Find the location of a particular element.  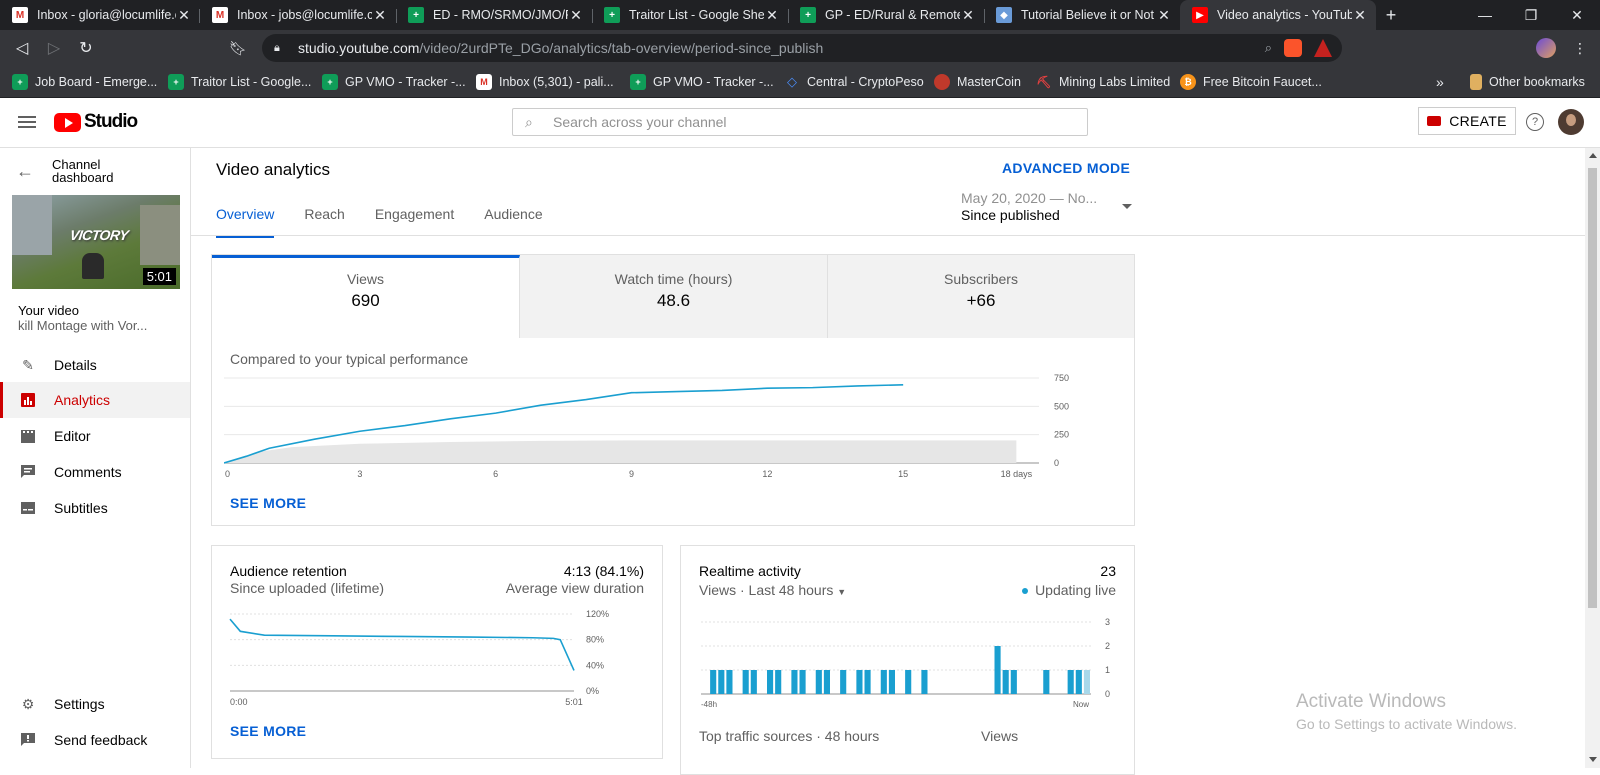

scroll-down-icon is located at coordinates (1593, 759).